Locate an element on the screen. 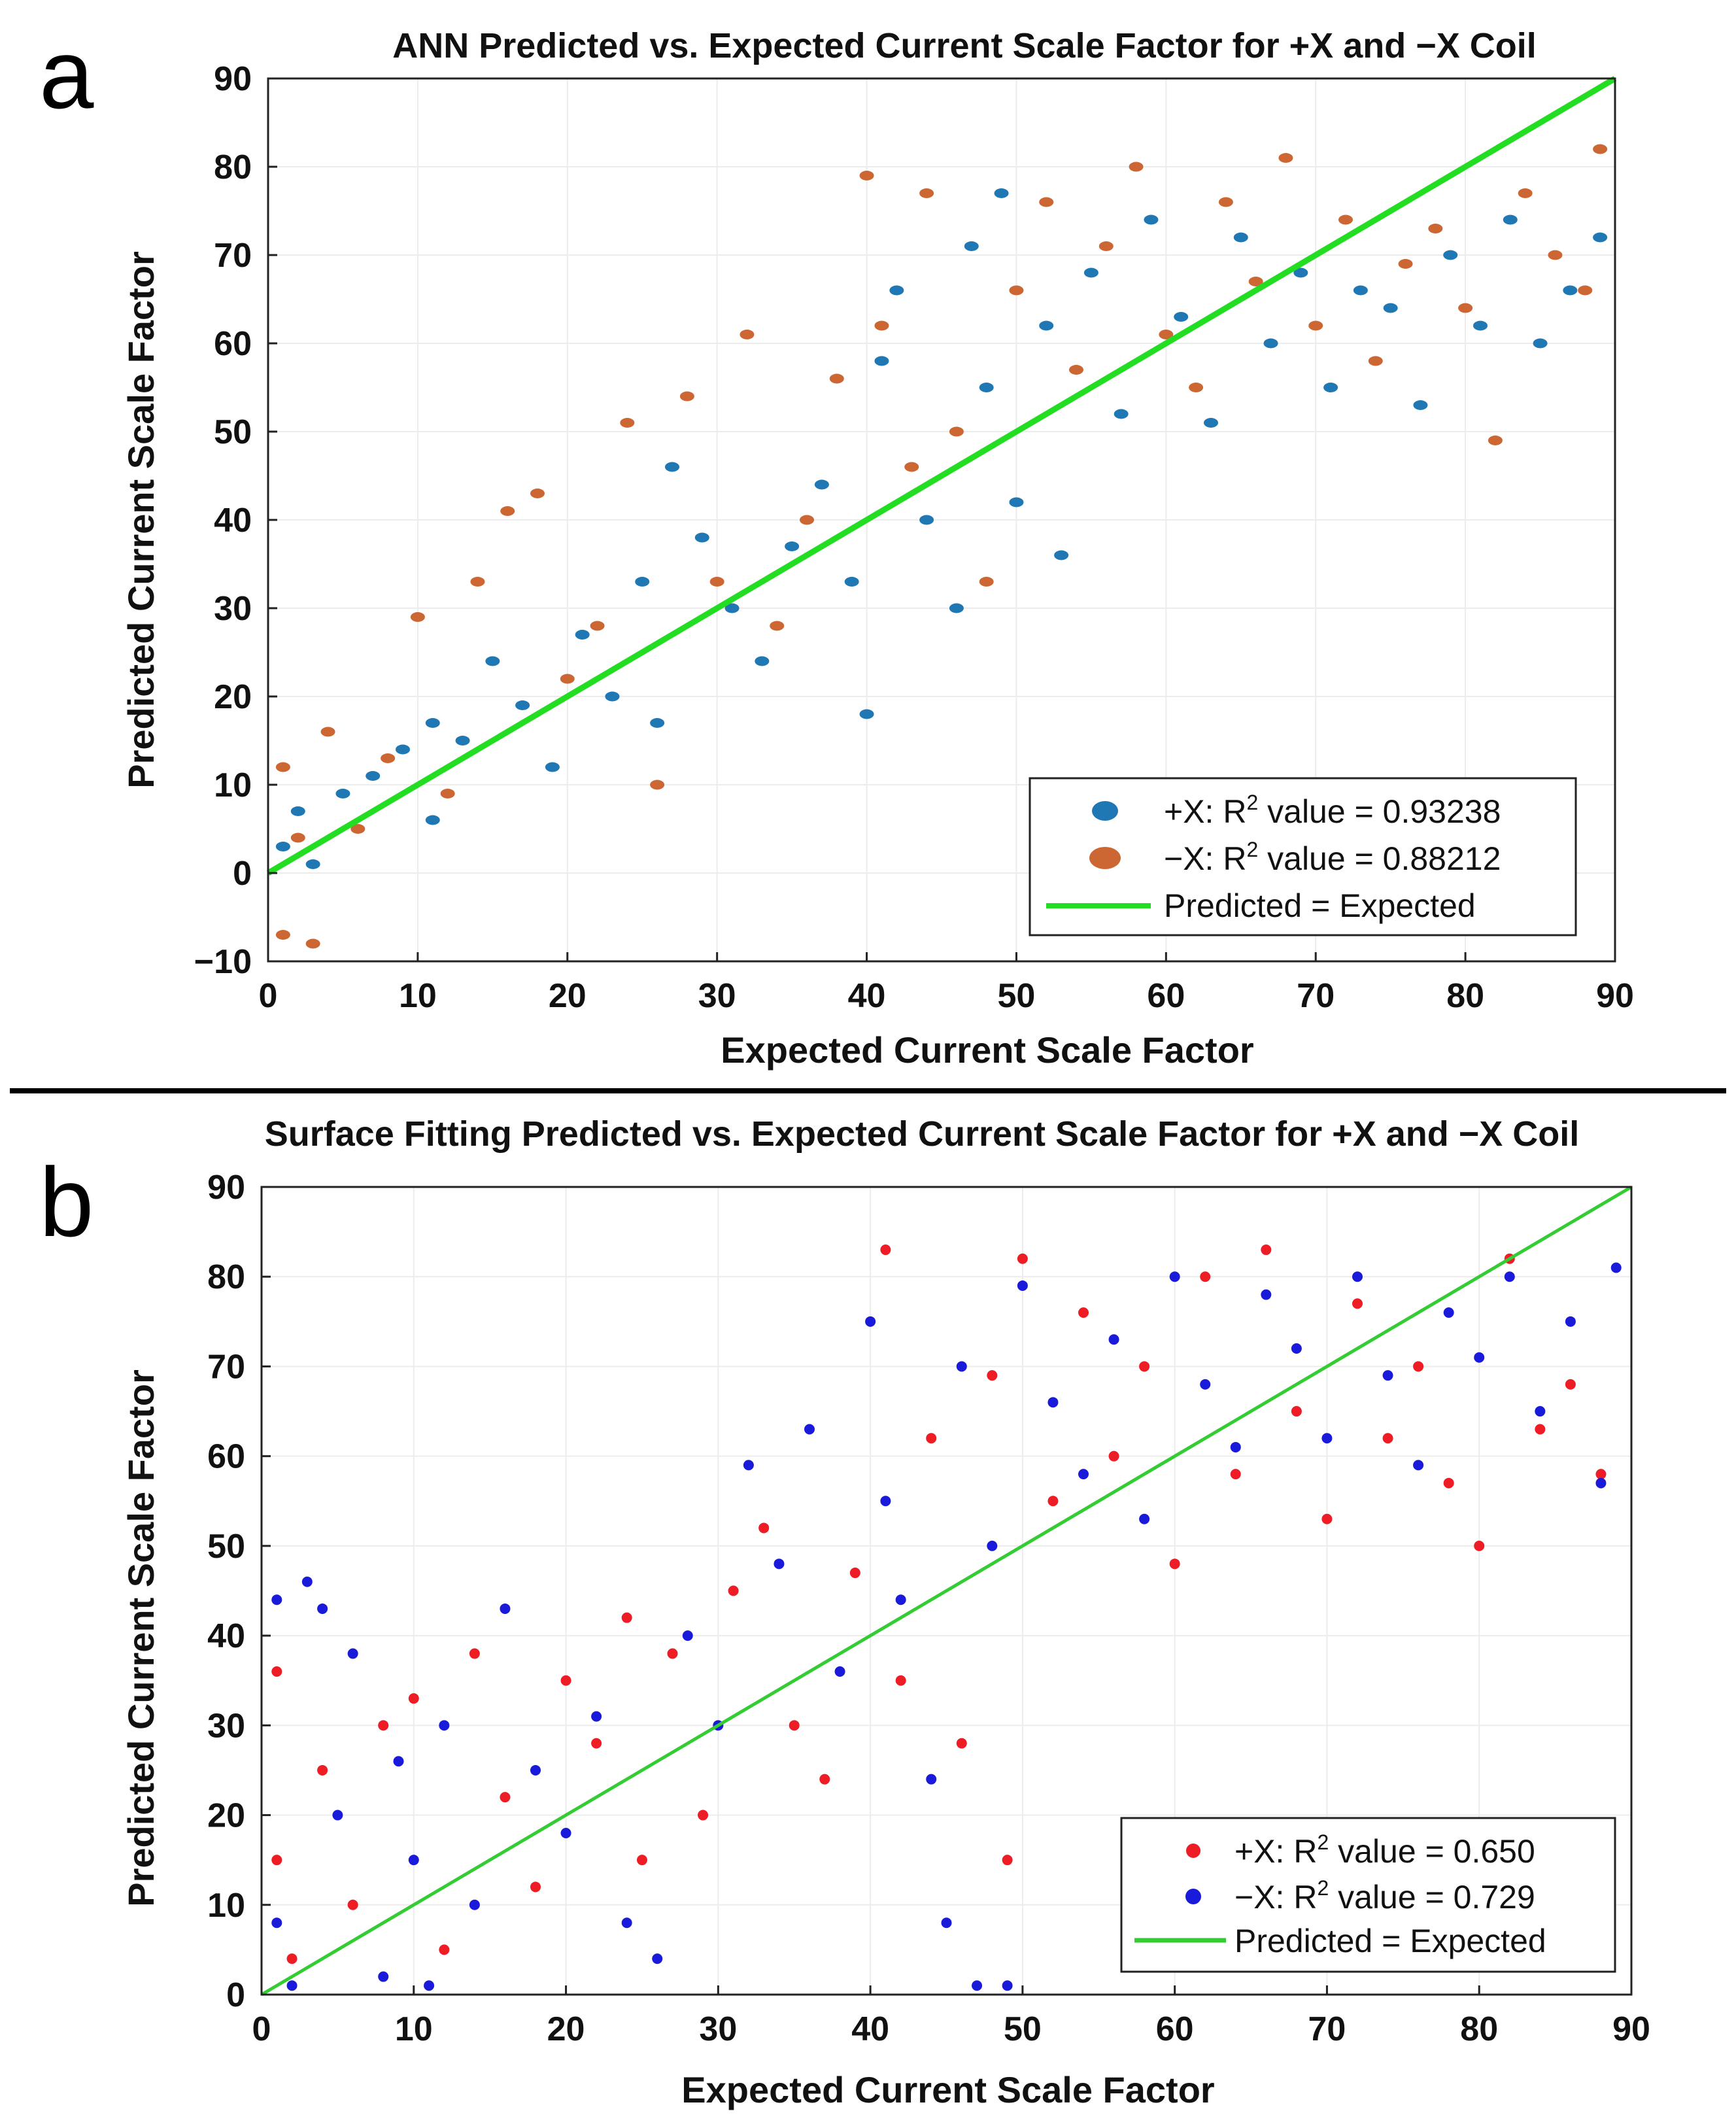 This screenshot has width=1736, height=2128. y-tick-label-a: 70 is located at coordinates (233, 256).